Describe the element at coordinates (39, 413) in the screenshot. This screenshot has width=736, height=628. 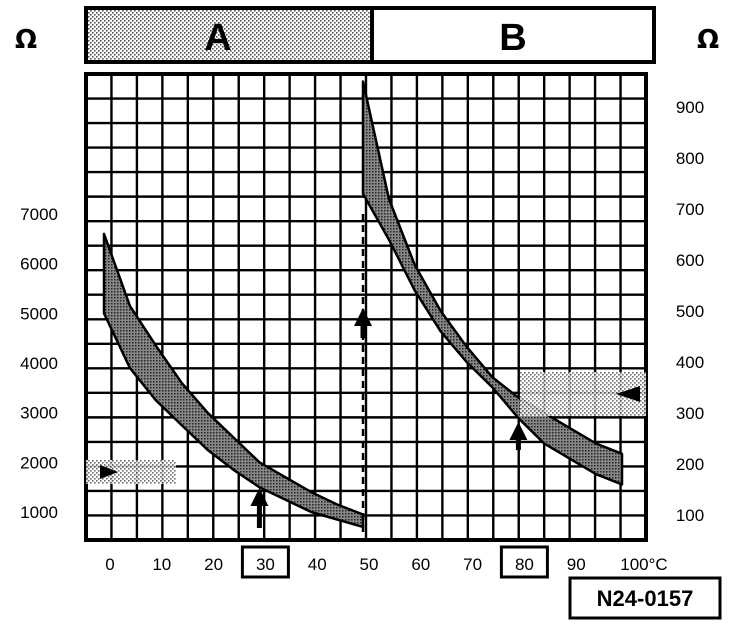
I see `y-tick-left: 3000` at that location.